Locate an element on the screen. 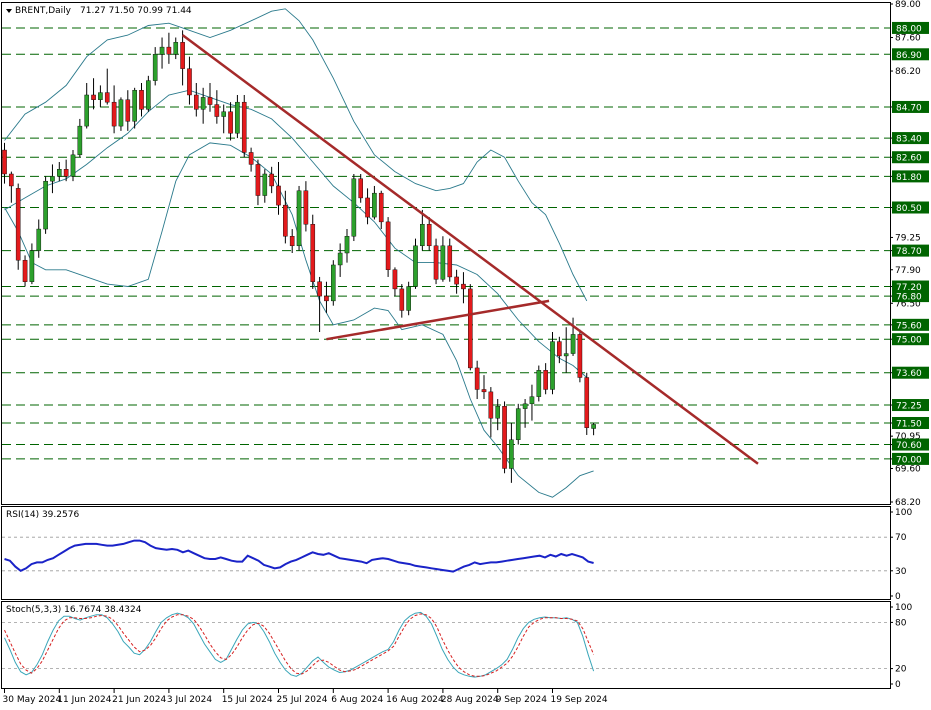 The width and height of the screenshot is (931, 710). level-price-label: 81.80 is located at coordinates (909, 178).